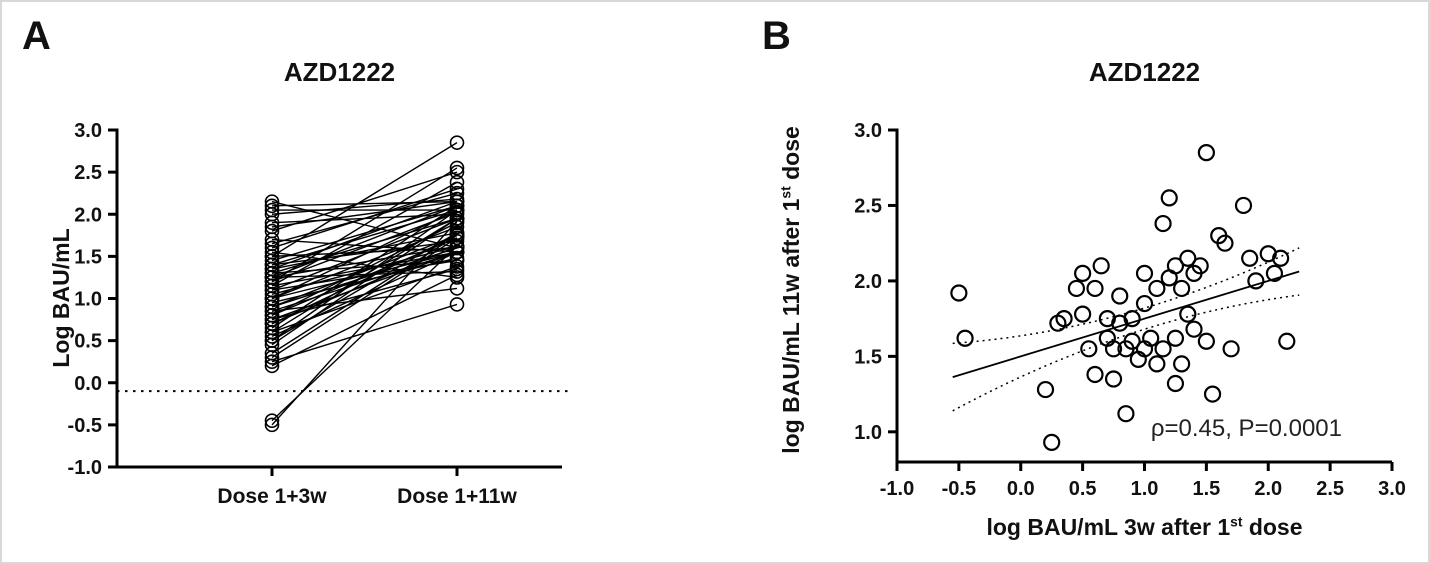 The width and height of the screenshot is (1430, 564). I want to click on panel-b-y-axis-label-sup: st, so click(786, 192).